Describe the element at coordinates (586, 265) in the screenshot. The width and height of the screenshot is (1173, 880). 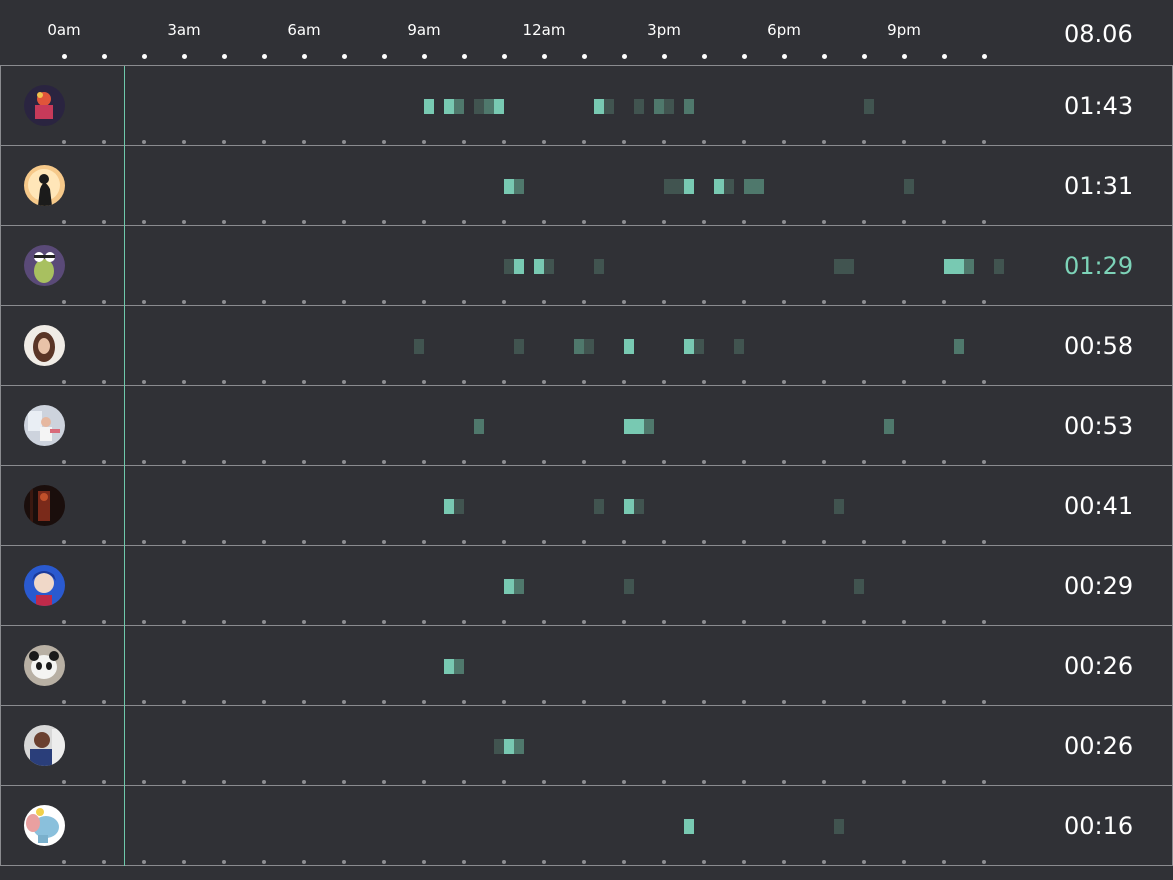
I see `user-row: 01:29` at that location.